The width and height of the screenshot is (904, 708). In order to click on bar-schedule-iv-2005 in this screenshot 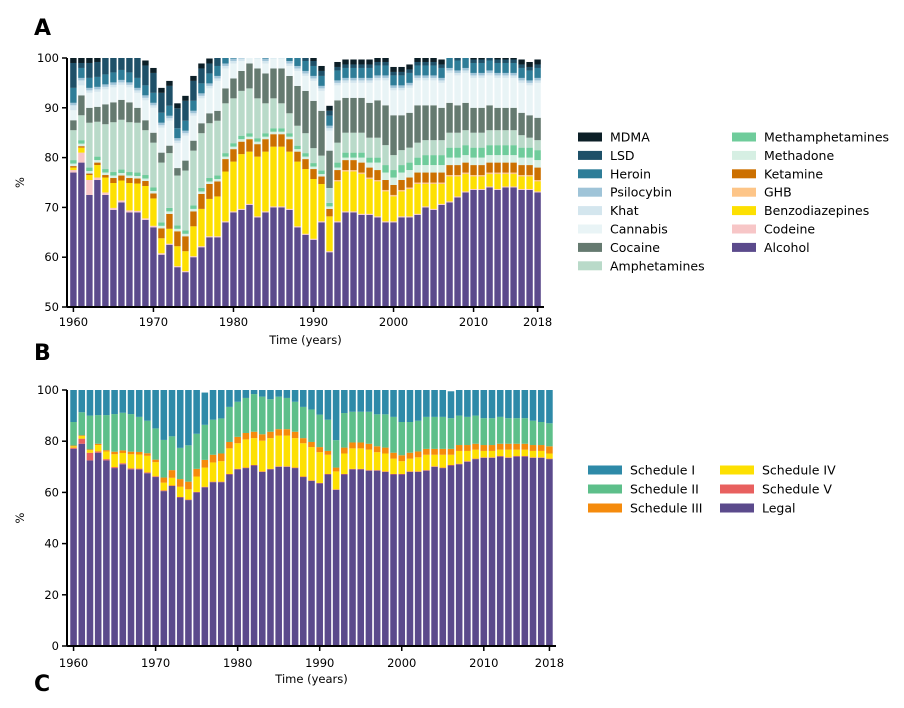, I will do `click(443, 461)`.